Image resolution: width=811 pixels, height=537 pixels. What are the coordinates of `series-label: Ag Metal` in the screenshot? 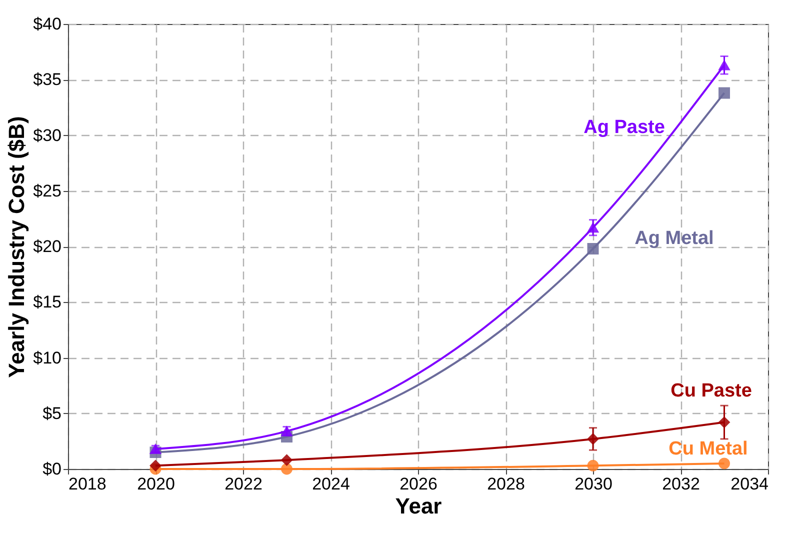 It's located at (674, 238).